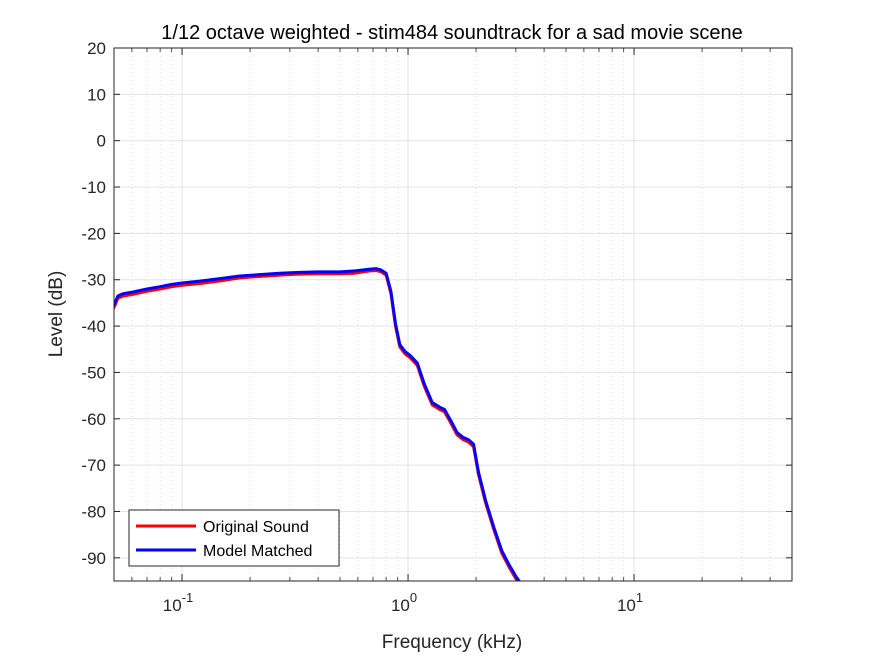 This screenshot has width=875, height=656. Describe the element at coordinates (56, 314) in the screenshot. I see `y-axis-label: Level (dB)` at that location.